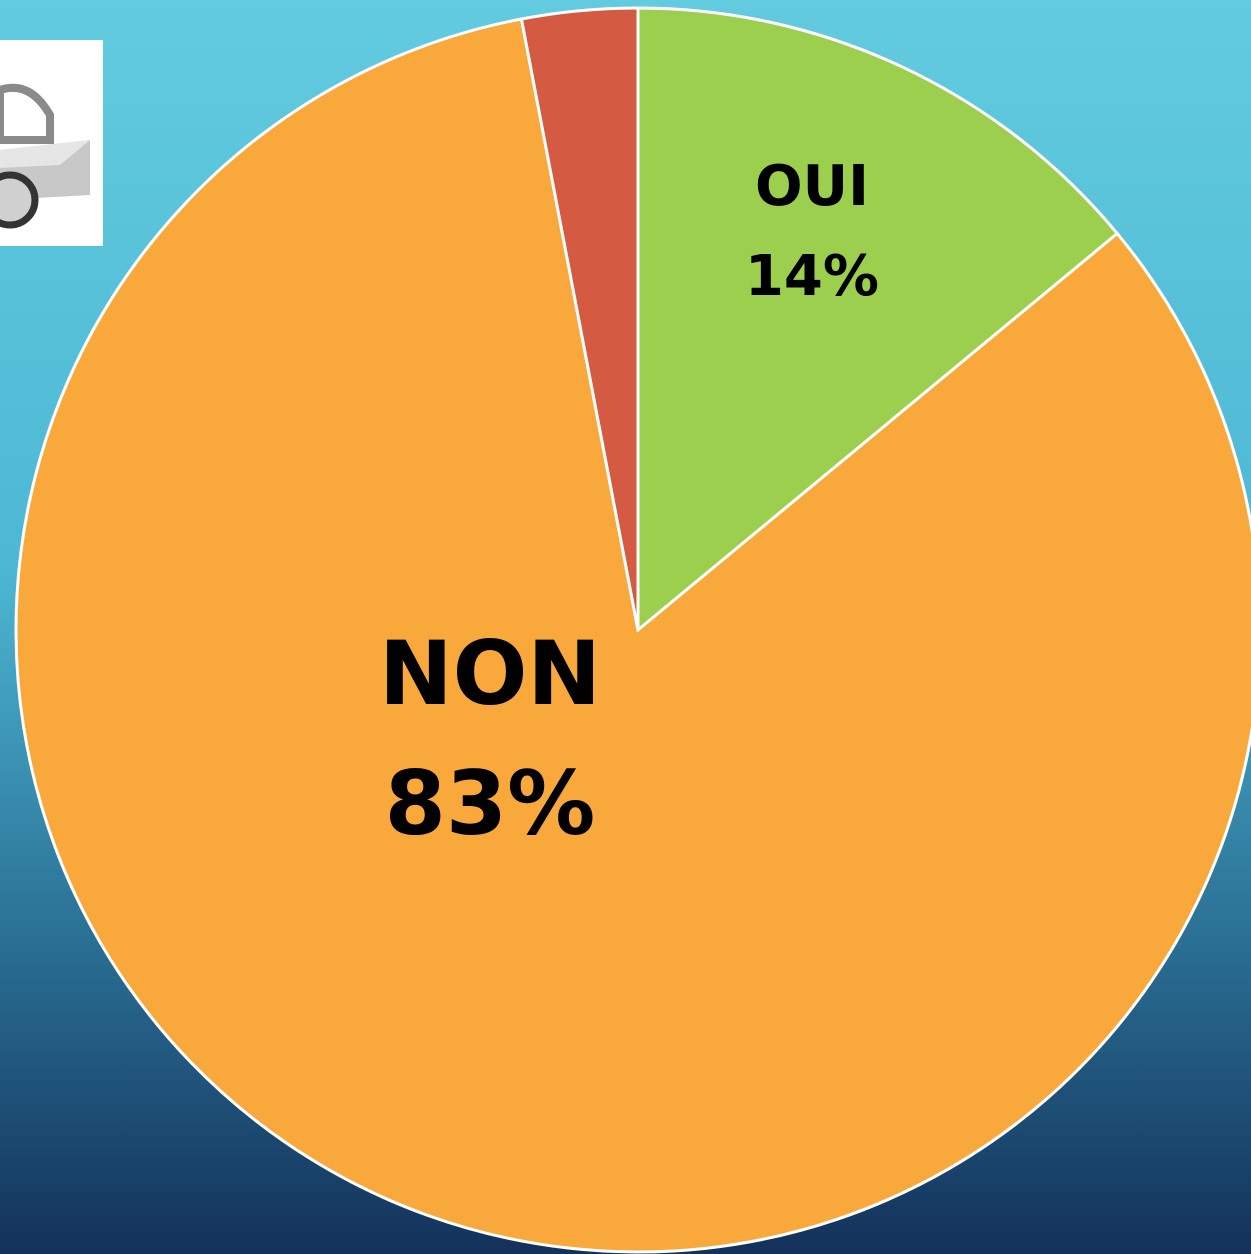 This screenshot has height=1254, width=1251. I want to click on car-icon, so click(51, 143).